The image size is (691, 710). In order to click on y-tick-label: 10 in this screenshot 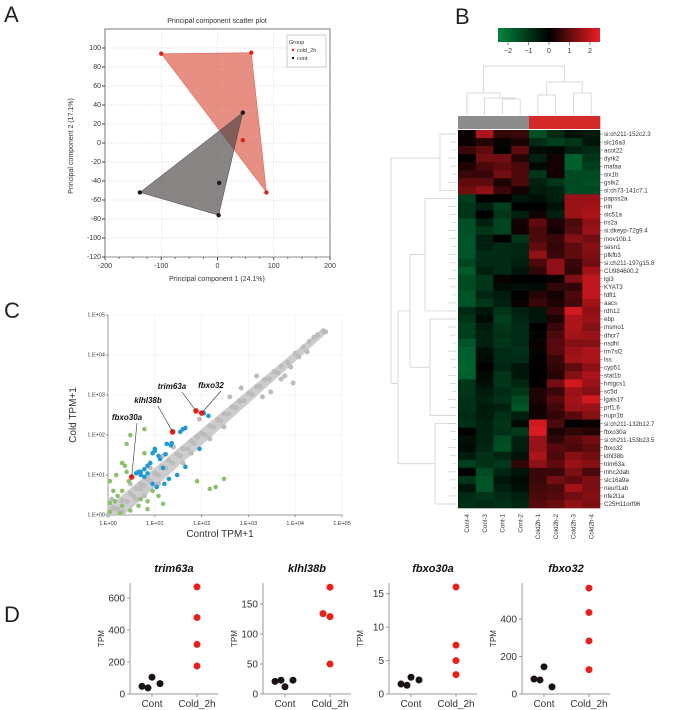, I will do `click(379, 628)`.